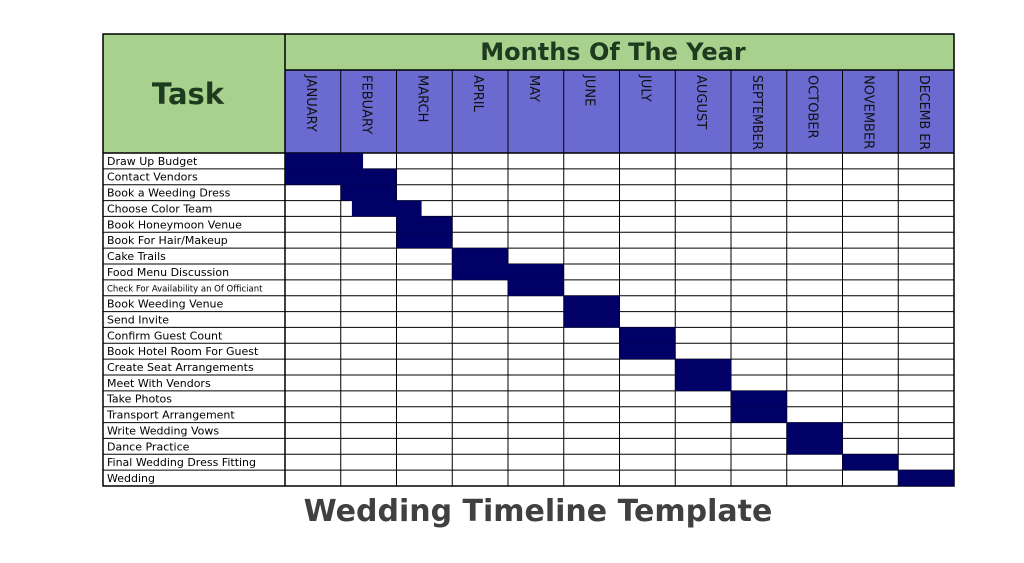 Image resolution: width=1024 pixels, height=563 pixels. What do you see at coordinates (589, 90) in the screenshot?
I see `month-label: JUNE` at bounding box center [589, 90].